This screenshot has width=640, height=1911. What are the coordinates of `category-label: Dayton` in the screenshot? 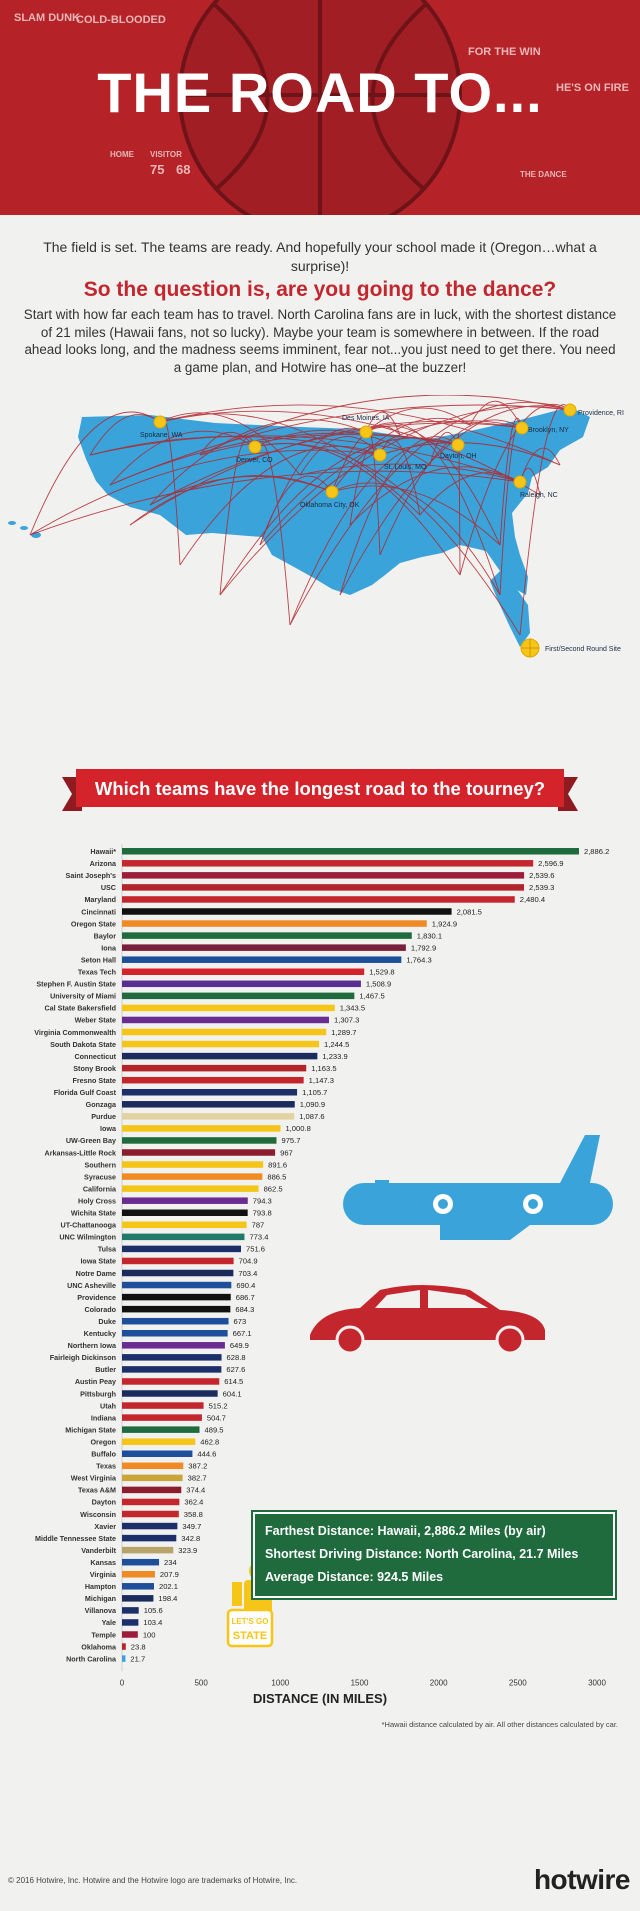 It's located at (104, 1502).